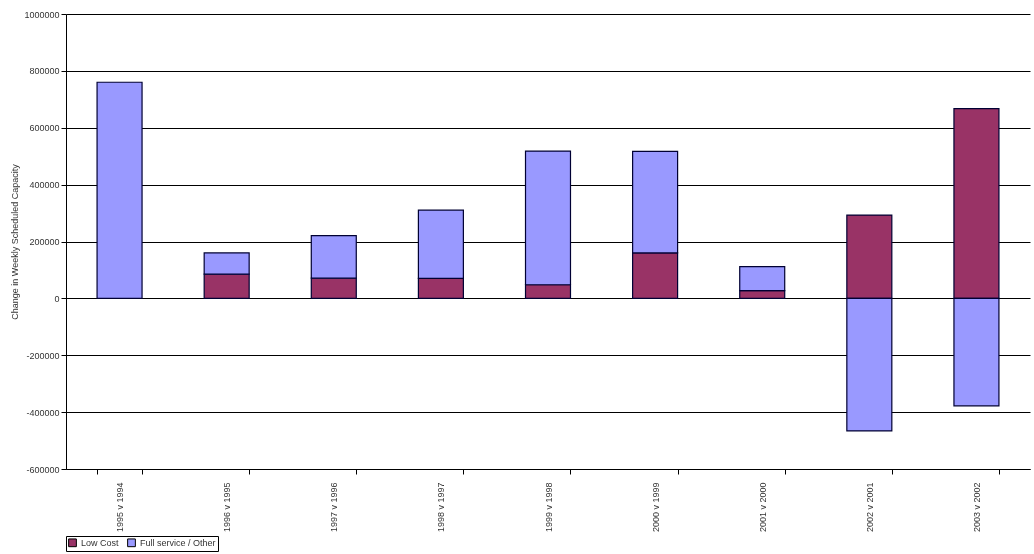 This screenshot has height=554, width=1034. I want to click on x-tick-label: 1998 v 1997, so click(441, 507).